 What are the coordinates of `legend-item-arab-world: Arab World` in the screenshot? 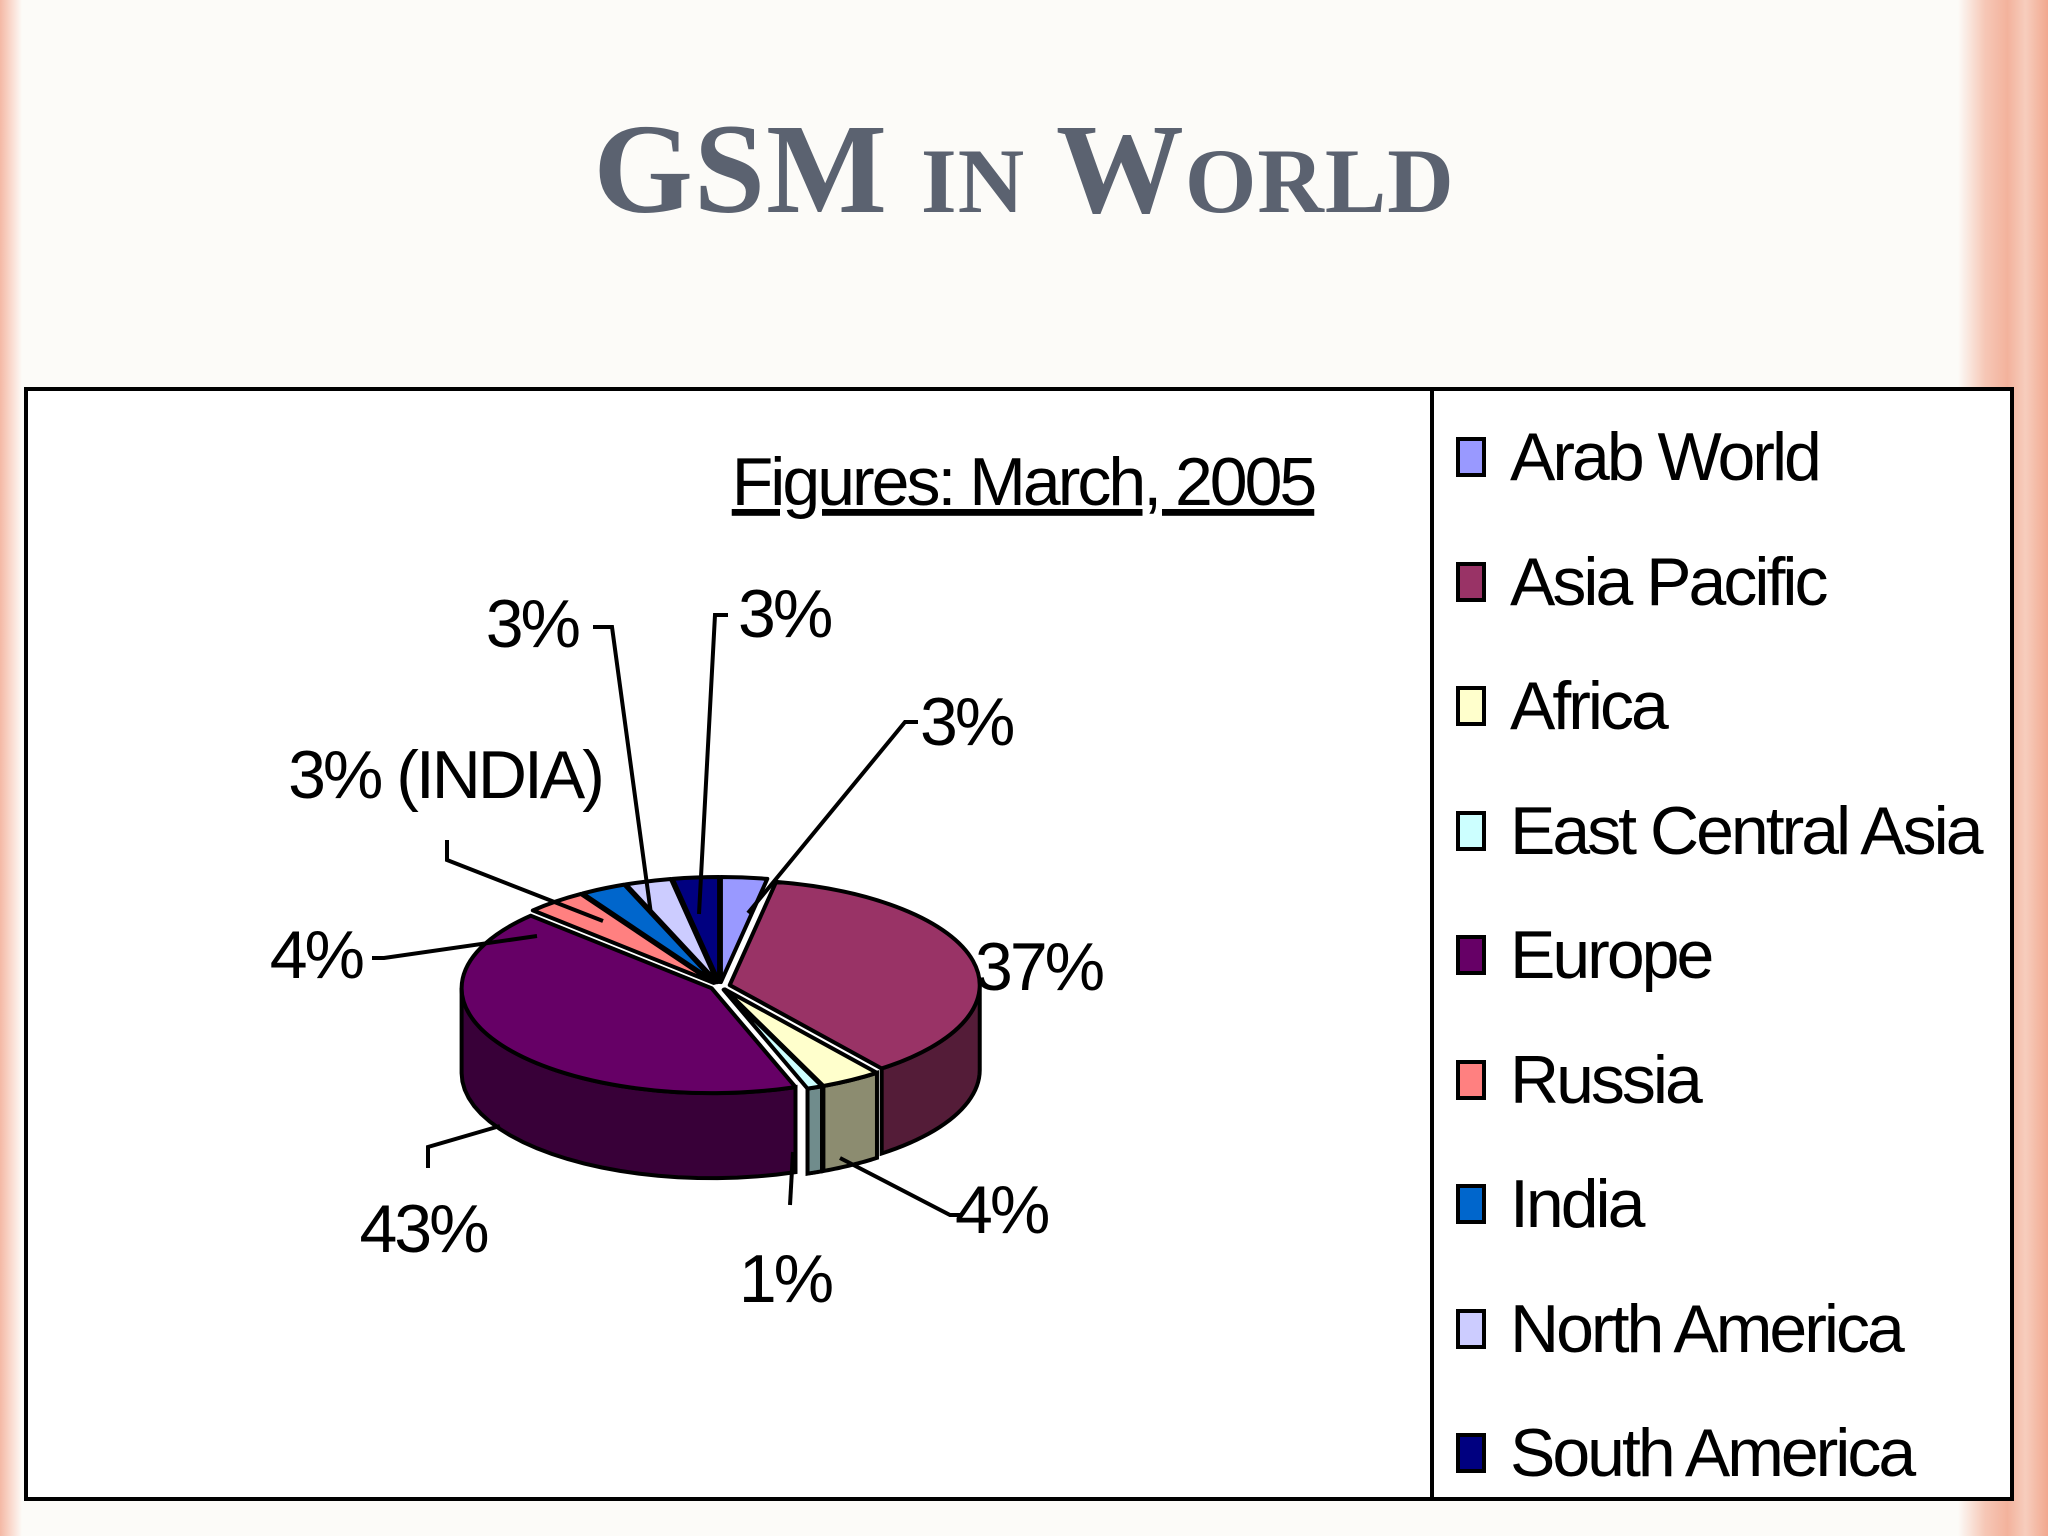 It's located at (1639, 457).